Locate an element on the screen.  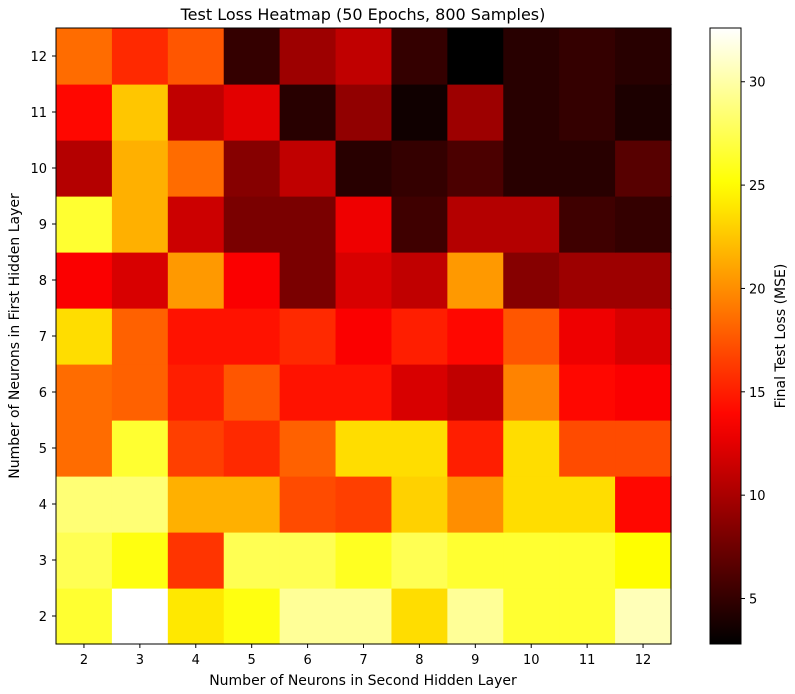
y-tick-label: 5 is located at coordinates (43, 449).